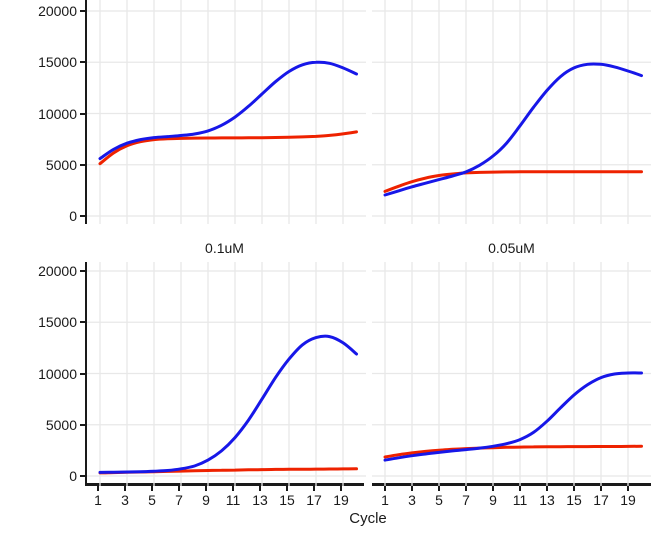 The width and height of the screenshot is (672, 534). Describe the element at coordinates (511, 248) in the screenshot. I see `strip-label-0.05uM: 0.05uM` at that location.